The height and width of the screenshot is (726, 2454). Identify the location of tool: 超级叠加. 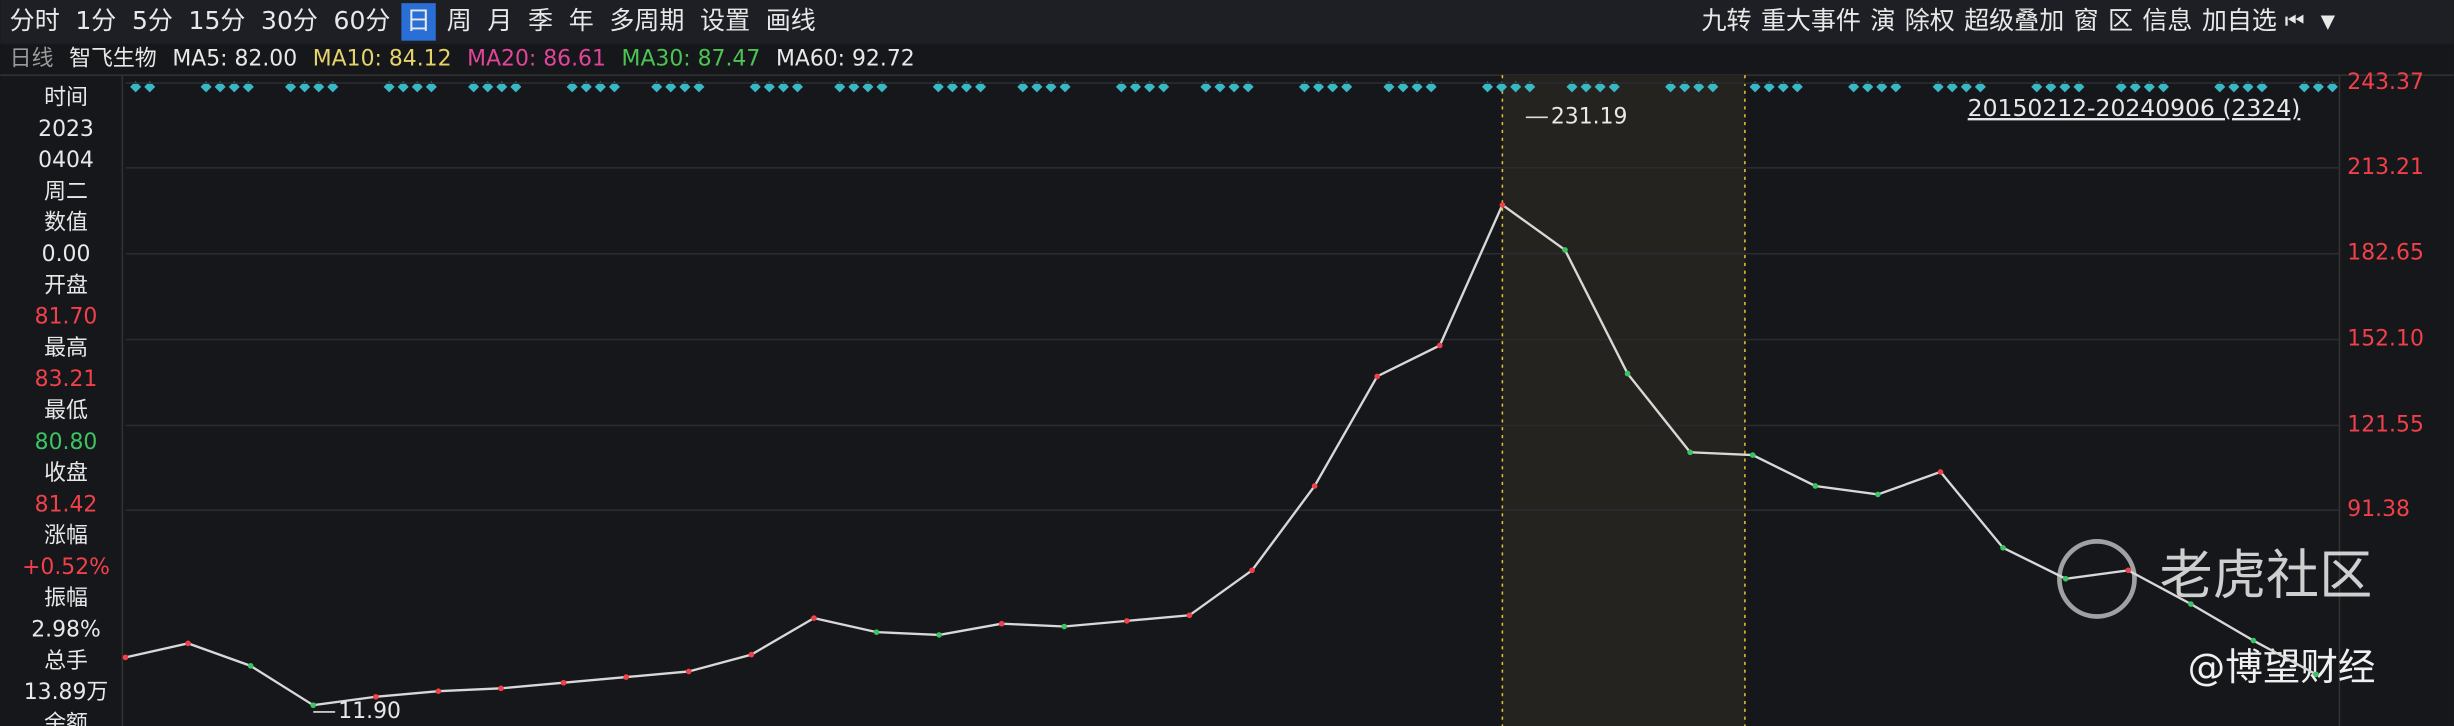
(2014, 20).